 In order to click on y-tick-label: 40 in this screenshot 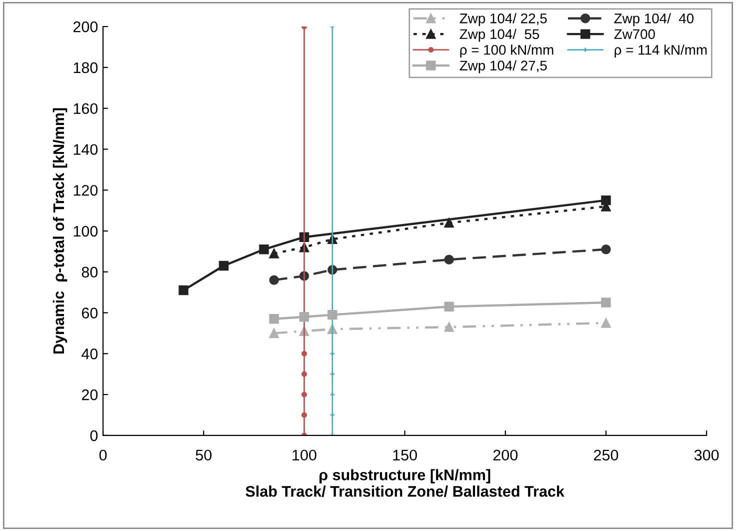, I will do `click(90, 354)`.